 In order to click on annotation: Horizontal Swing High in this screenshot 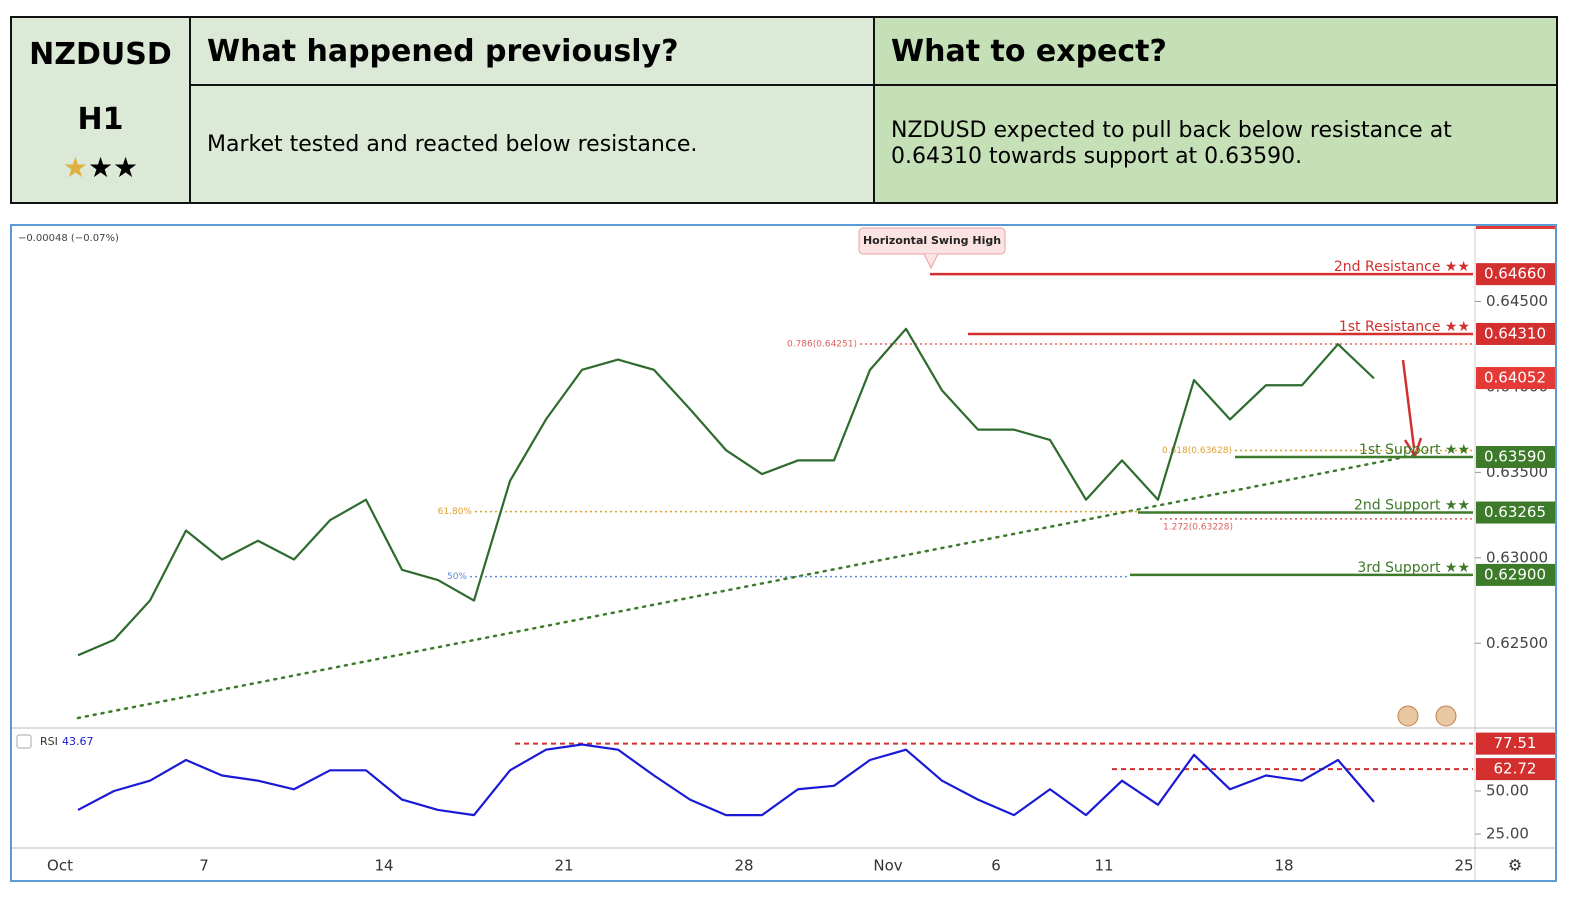, I will do `click(932, 240)`.